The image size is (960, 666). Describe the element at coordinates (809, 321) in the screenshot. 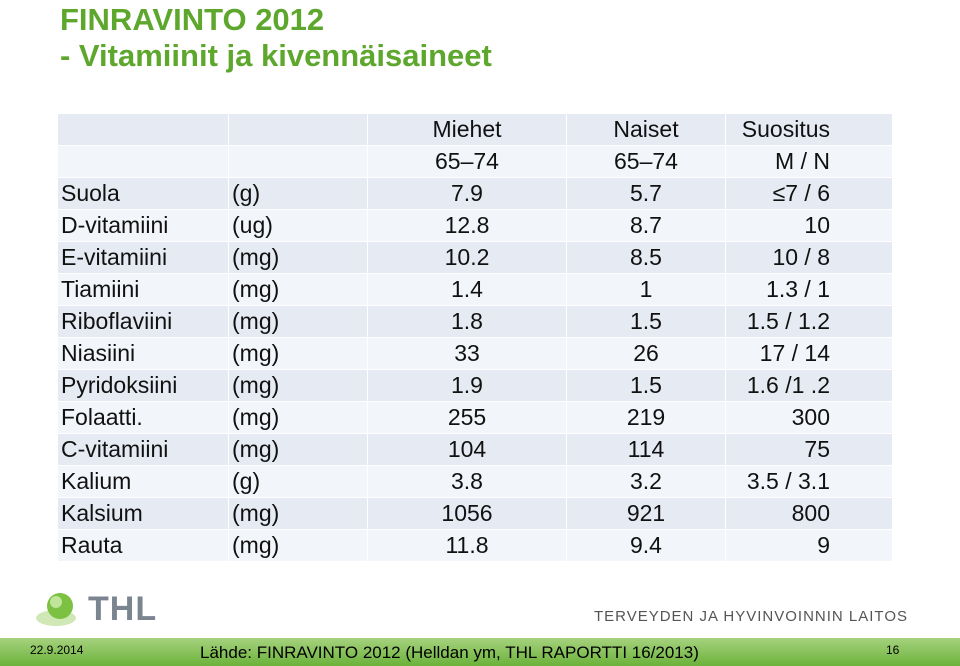

I see `table-cell: 1.5 / 1.2` at that location.